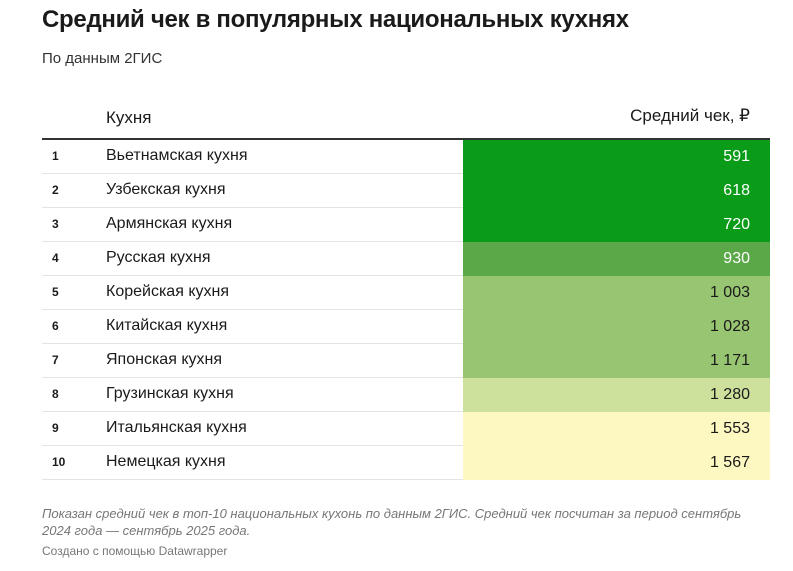 The image size is (793, 571). Describe the element at coordinates (616, 293) in the screenshot. I see `value-cell: 1 003` at that location.